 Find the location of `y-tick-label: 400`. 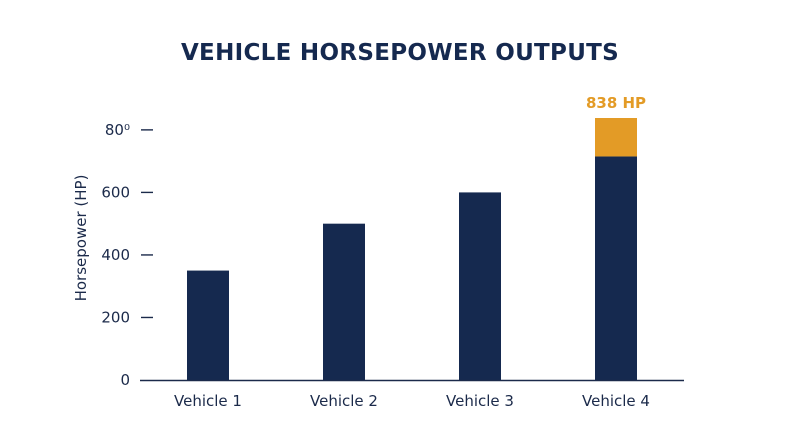

y-tick-label: 400 is located at coordinates (115, 255).